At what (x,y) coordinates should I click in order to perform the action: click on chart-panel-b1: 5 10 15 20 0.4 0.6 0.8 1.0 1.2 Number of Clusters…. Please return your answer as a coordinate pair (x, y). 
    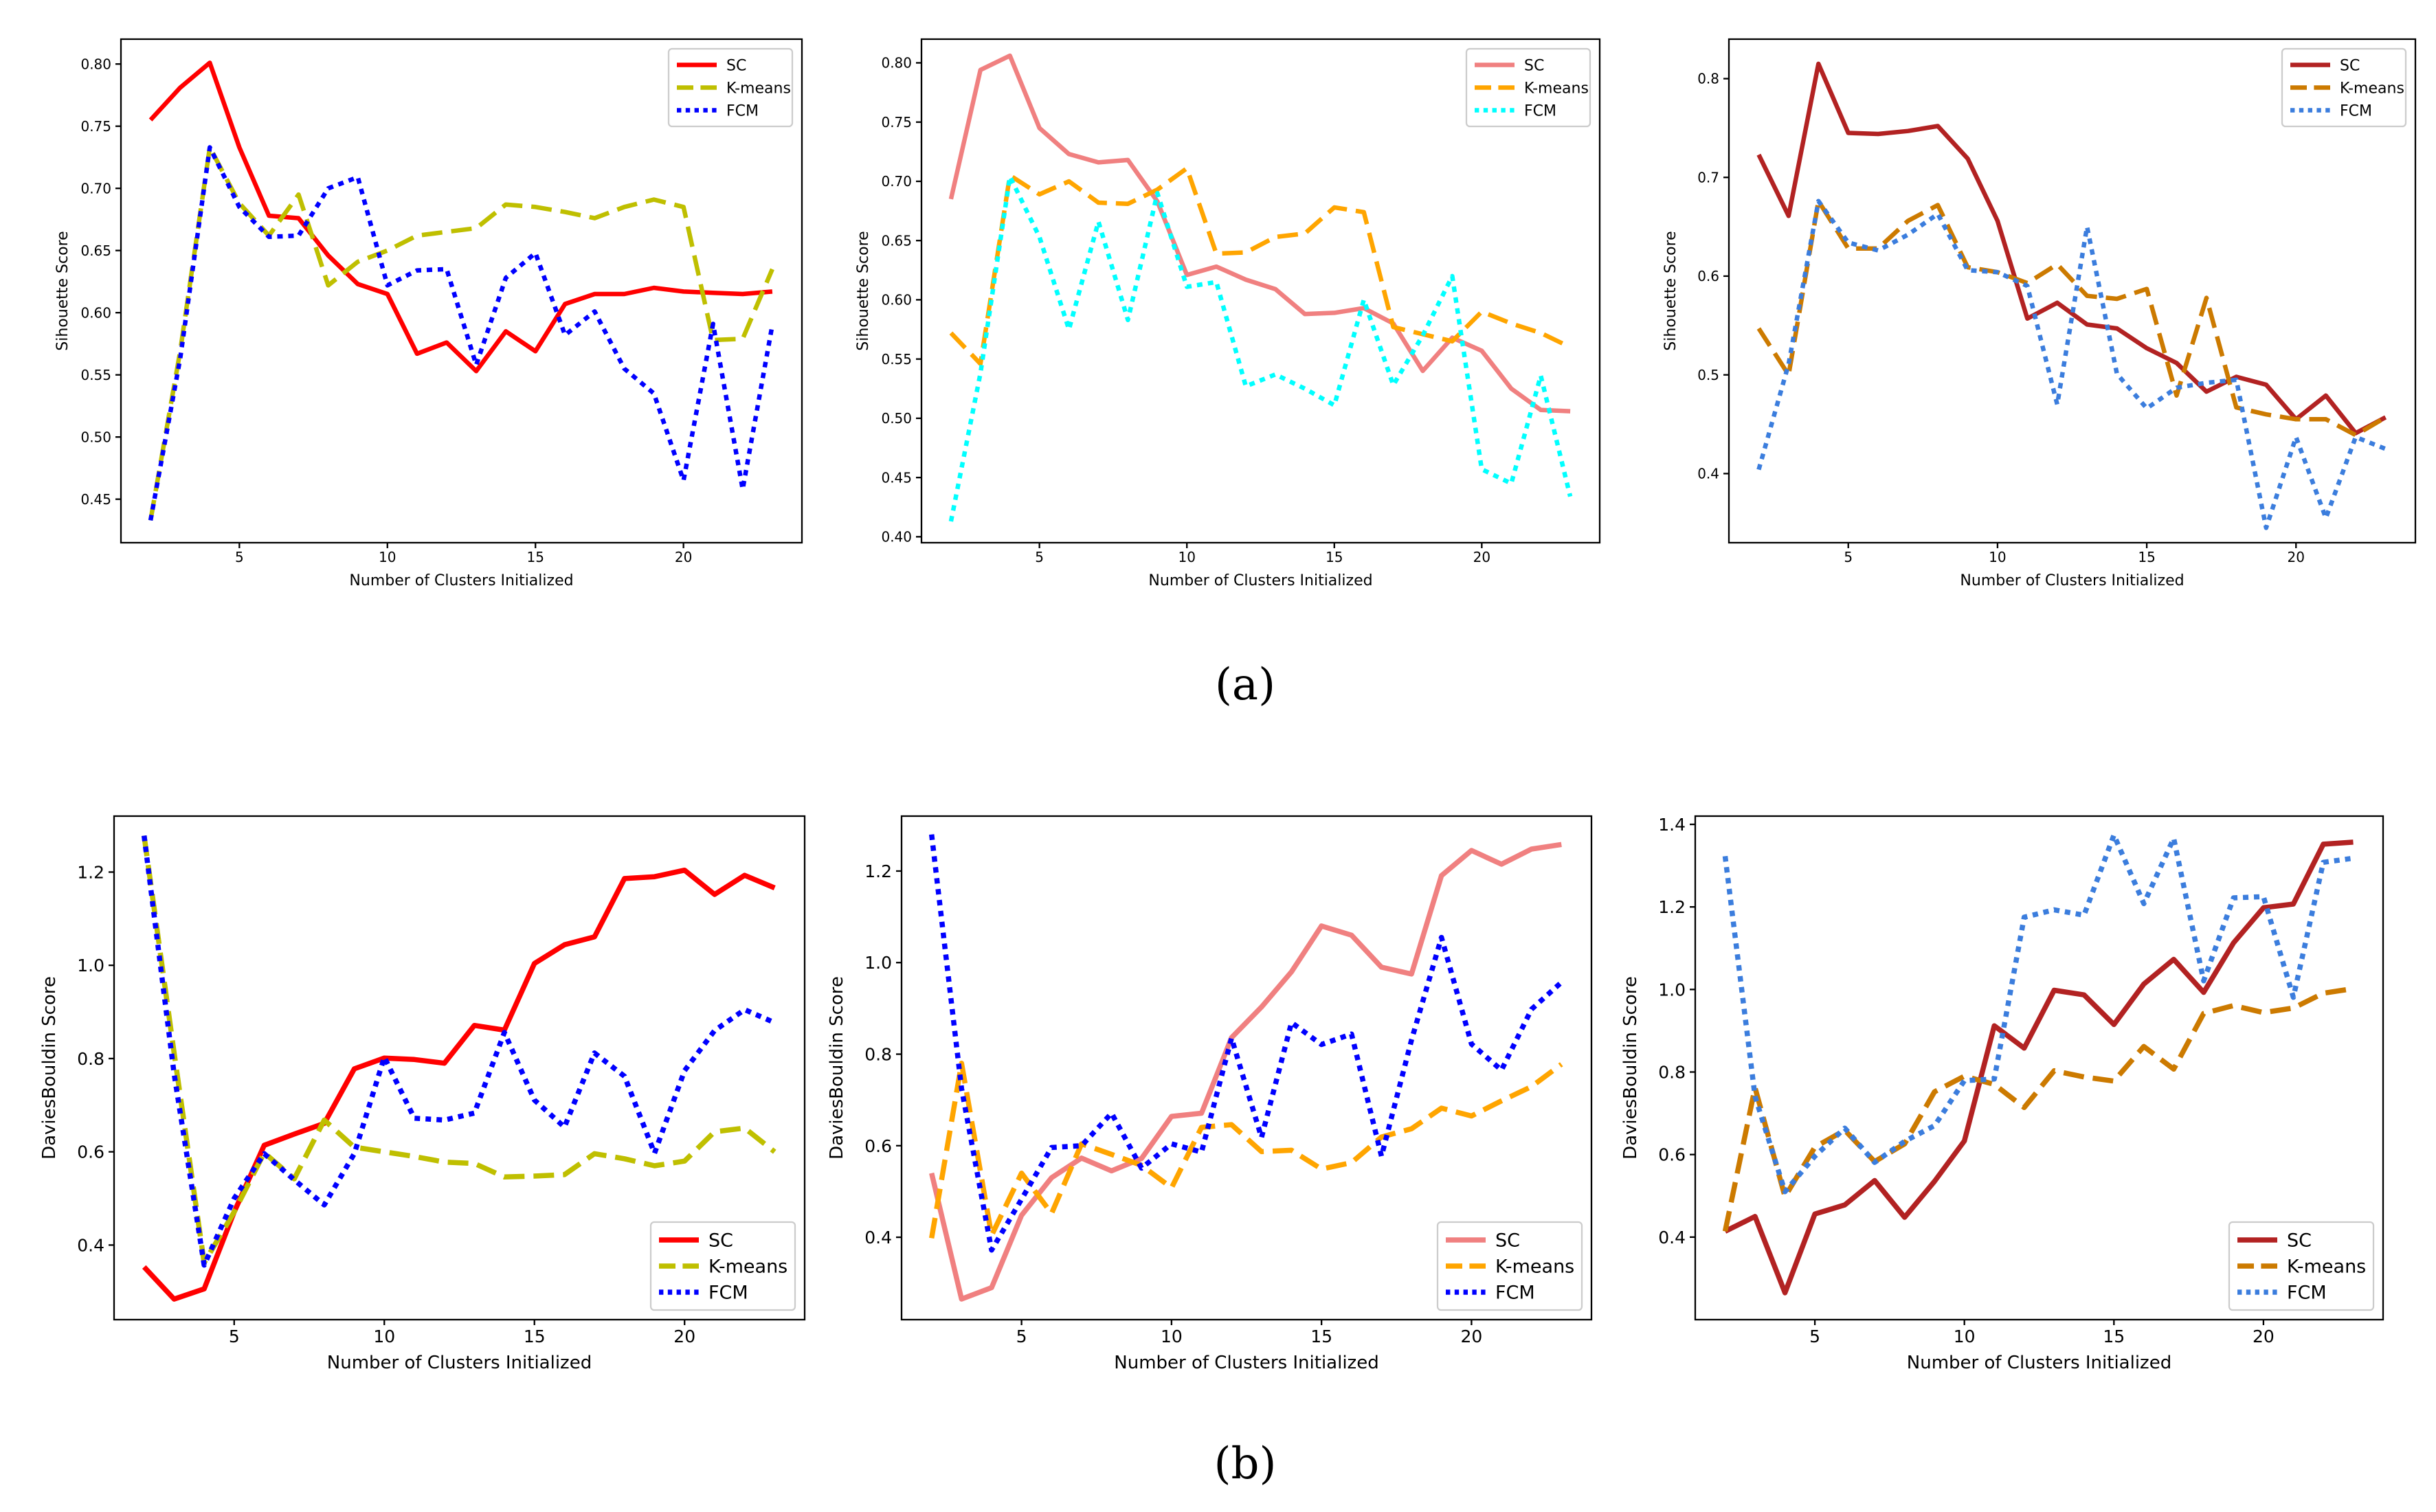
    Looking at the image, I should click on (1210, 1094).